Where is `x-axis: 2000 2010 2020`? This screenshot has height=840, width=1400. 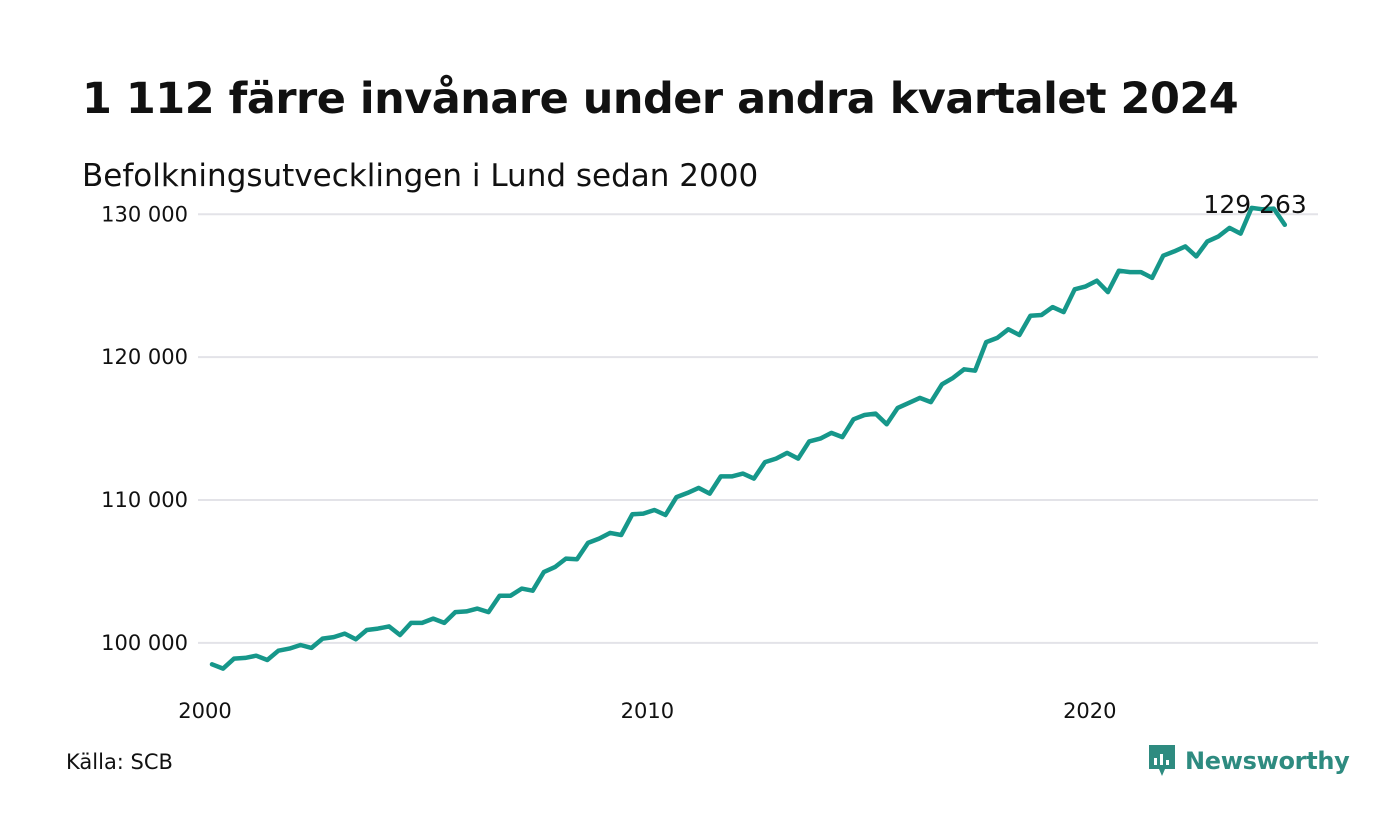
x-axis: 2000 2010 2020 is located at coordinates (647, 711).